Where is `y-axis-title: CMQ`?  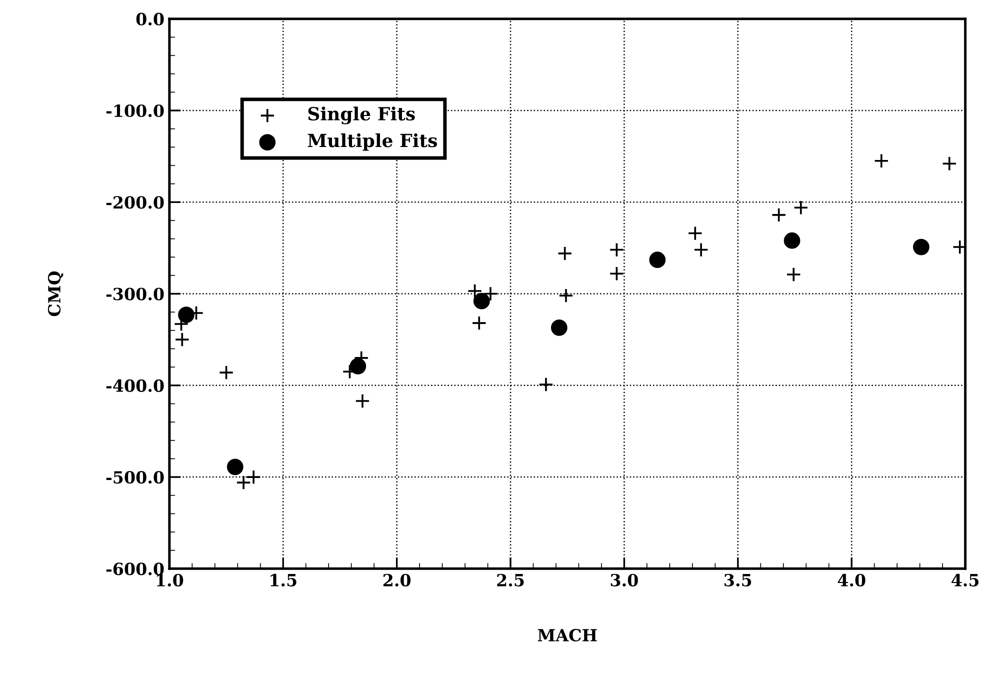 y-axis-title: CMQ is located at coordinates (56, 293).